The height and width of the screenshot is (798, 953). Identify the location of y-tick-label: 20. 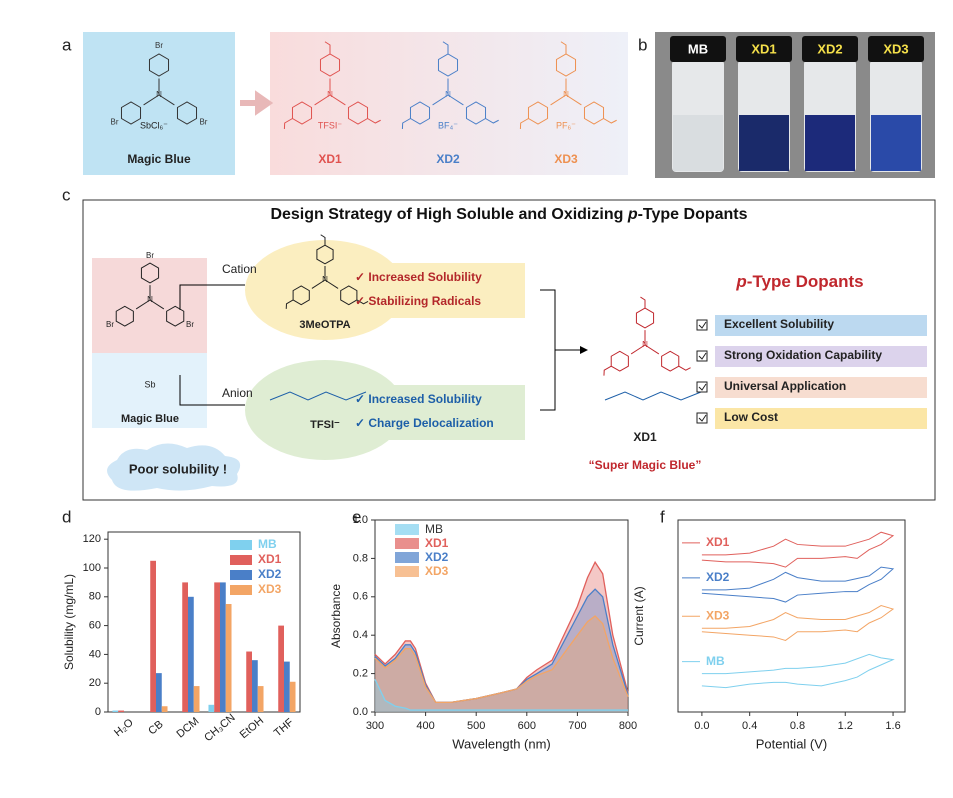
(95, 683).